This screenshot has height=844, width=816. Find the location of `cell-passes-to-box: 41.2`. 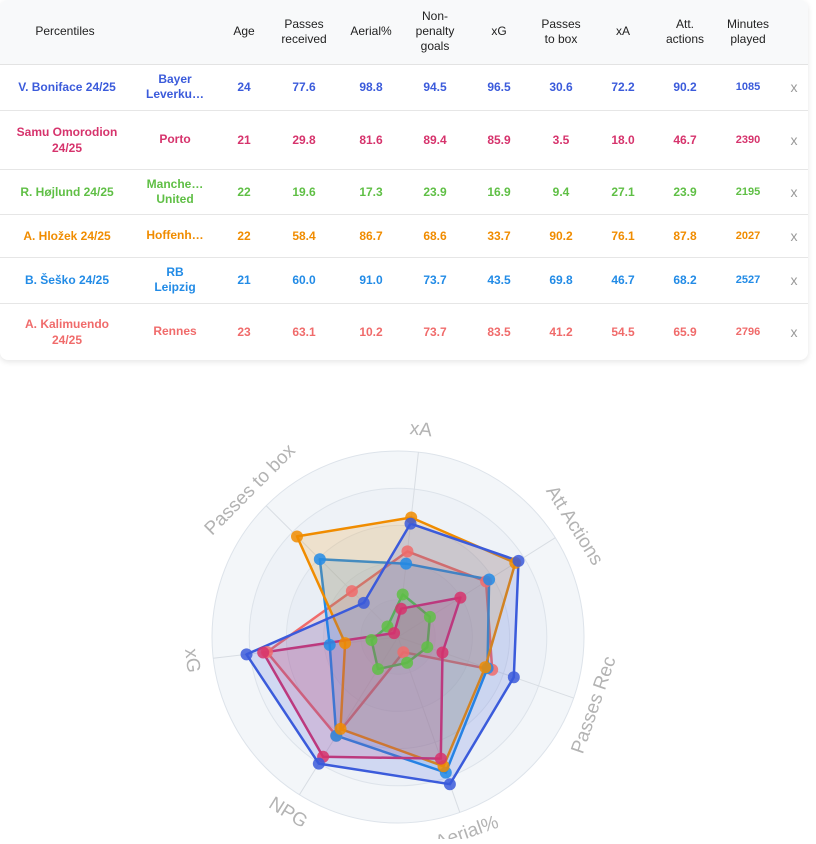

cell-passes-to-box: 41.2 is located at coordinates (561, 331).